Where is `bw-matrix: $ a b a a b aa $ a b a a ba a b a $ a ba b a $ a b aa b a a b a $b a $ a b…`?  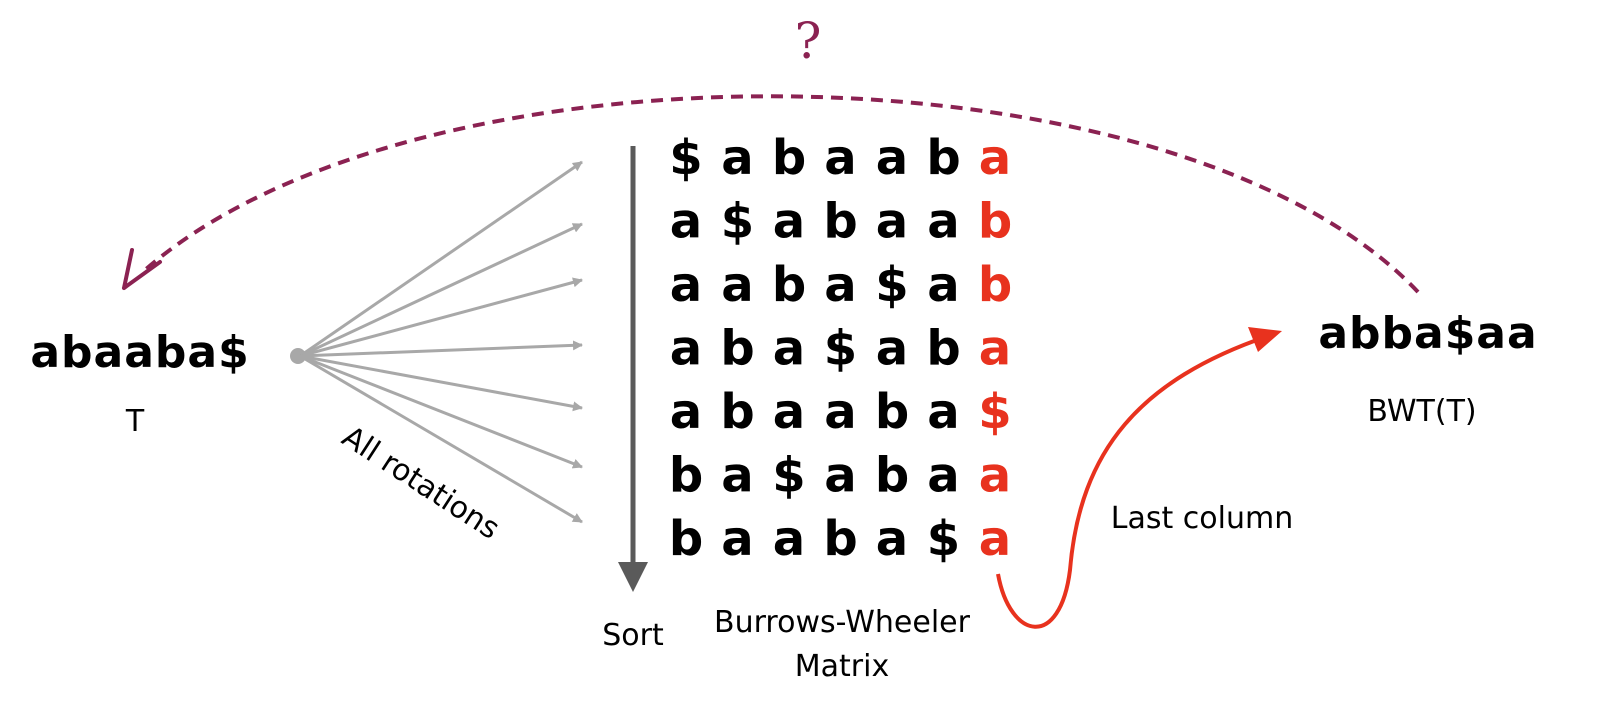 bw-matrix: $ a b a a b aa $ a b a a ba a b a $ a ba b a $ a b aa b a a b a $b a $ a b… is located at coordinates (840, 348).